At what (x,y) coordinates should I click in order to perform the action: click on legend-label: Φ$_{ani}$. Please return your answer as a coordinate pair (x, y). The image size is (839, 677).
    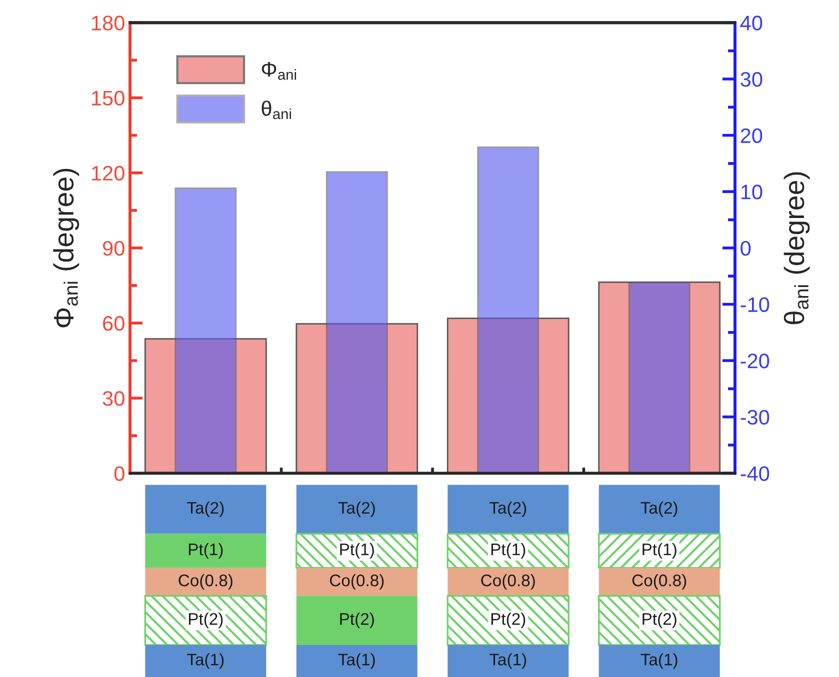
    Looking at the image, I should click on (279, 71).